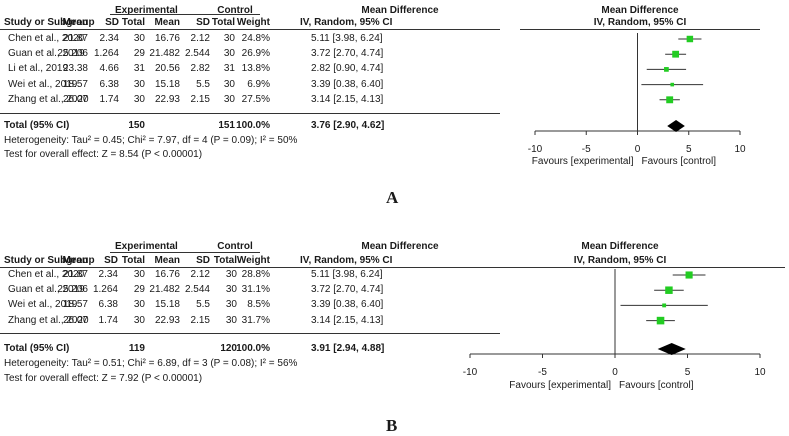 Image resolution: width=789 pixels, height=436 pixels. I want to click on ci-value: 3.72 [2.70, 4.74], so click(347, 54).